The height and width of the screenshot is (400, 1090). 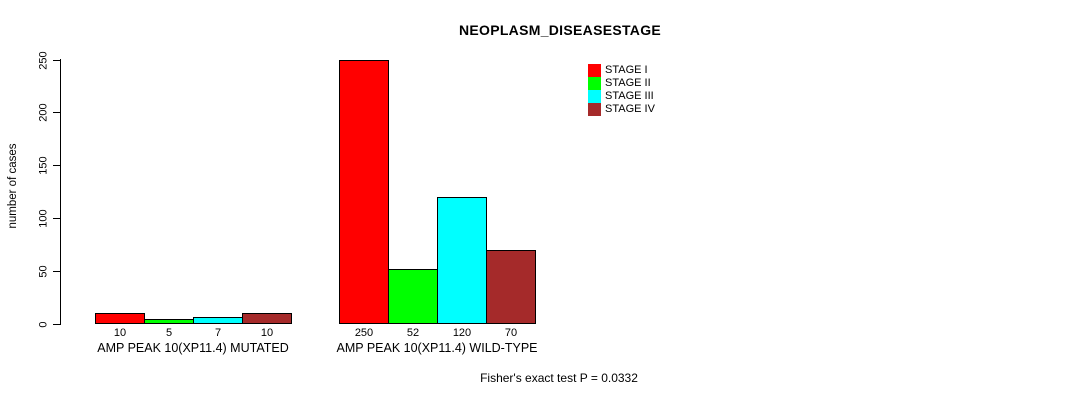 I want to click on y-tick-label: 250, so click(x=43, y=60).